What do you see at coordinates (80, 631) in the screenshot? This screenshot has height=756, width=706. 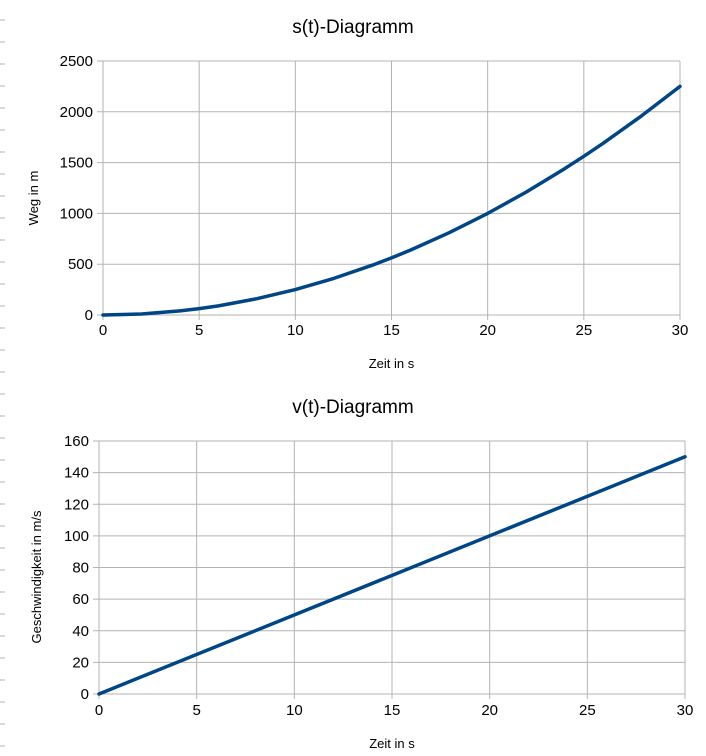 I see `y-tick-label: 40` at bounding box center [80, 631].